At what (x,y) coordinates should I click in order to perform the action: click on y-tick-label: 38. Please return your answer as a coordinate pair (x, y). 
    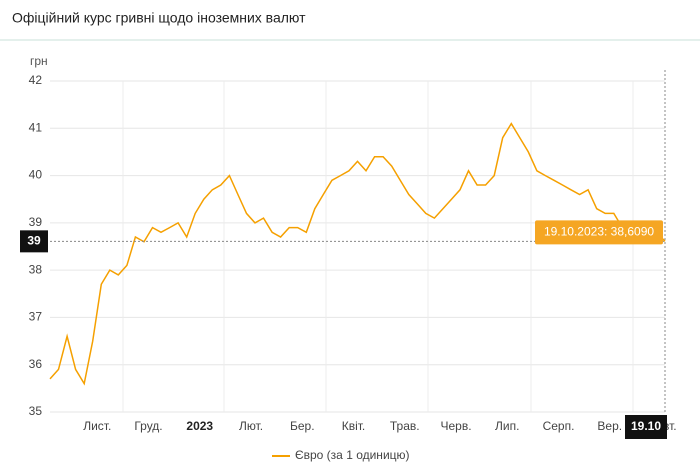
    Looking at the image, I should click on (36, 269).